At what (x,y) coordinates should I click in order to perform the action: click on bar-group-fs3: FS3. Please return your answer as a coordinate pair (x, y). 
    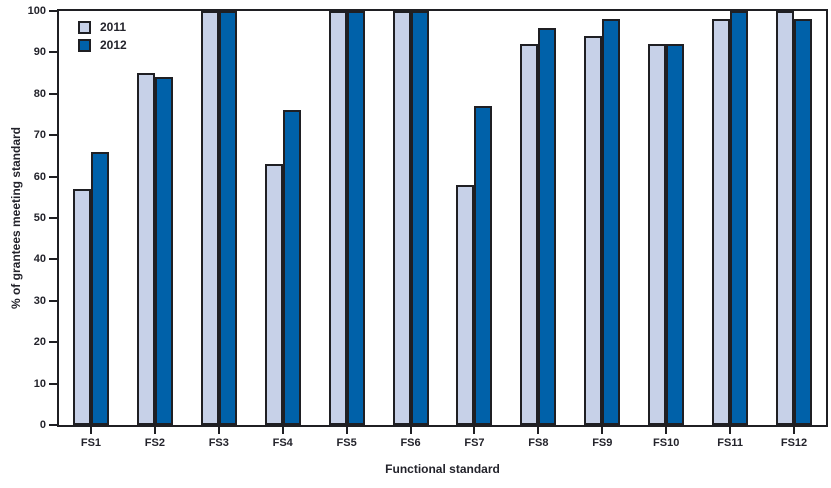
    Looking at the image, I should click on (219, 230).